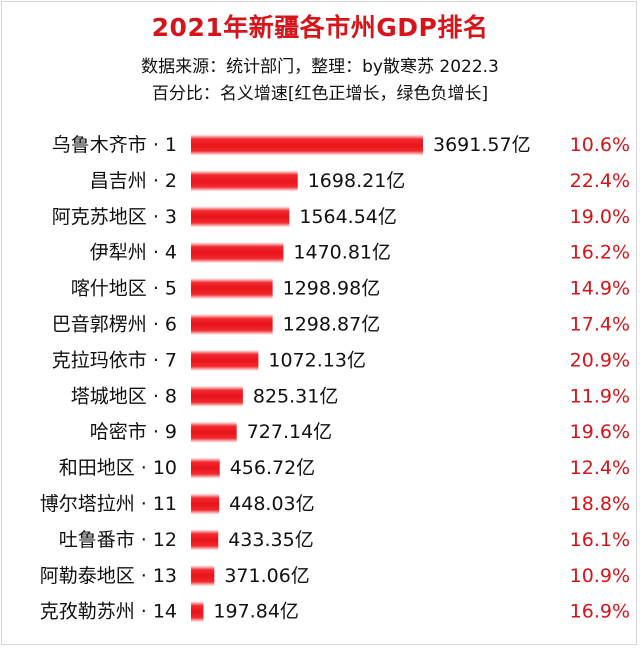 Image resolution: width=640 pixels, height=648 pixels. Describe the element at coordinates (124, 396) in the screenshot. I see `category-label: 塔城地区 · 8` at that location.